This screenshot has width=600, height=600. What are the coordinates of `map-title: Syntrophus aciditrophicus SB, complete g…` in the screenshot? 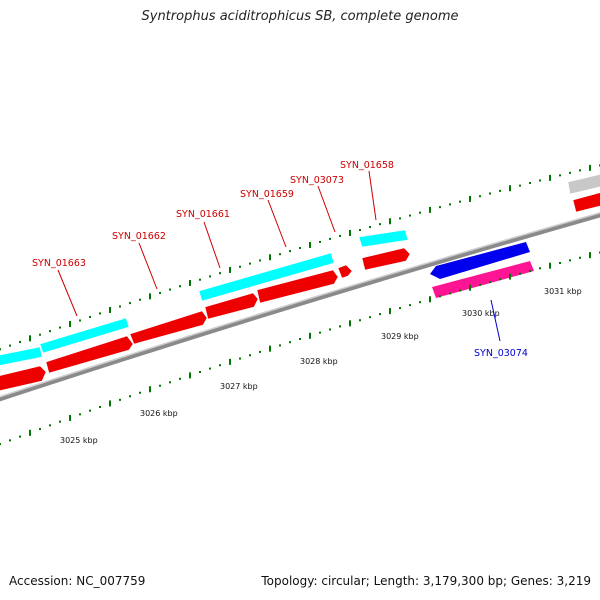 It's located at (300, 16).